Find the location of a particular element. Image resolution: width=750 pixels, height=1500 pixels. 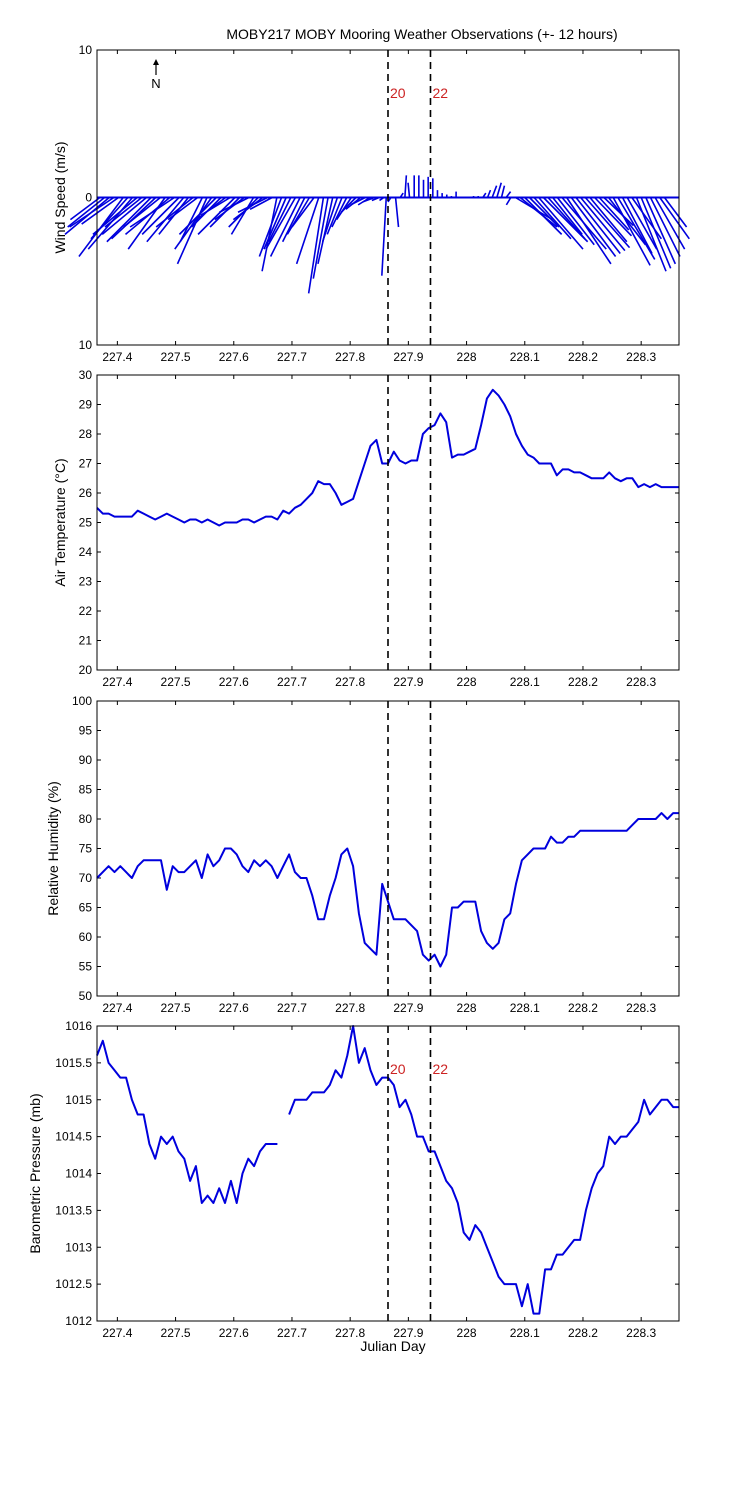

series-line-air_temperature is located at coordinates (387, 457).